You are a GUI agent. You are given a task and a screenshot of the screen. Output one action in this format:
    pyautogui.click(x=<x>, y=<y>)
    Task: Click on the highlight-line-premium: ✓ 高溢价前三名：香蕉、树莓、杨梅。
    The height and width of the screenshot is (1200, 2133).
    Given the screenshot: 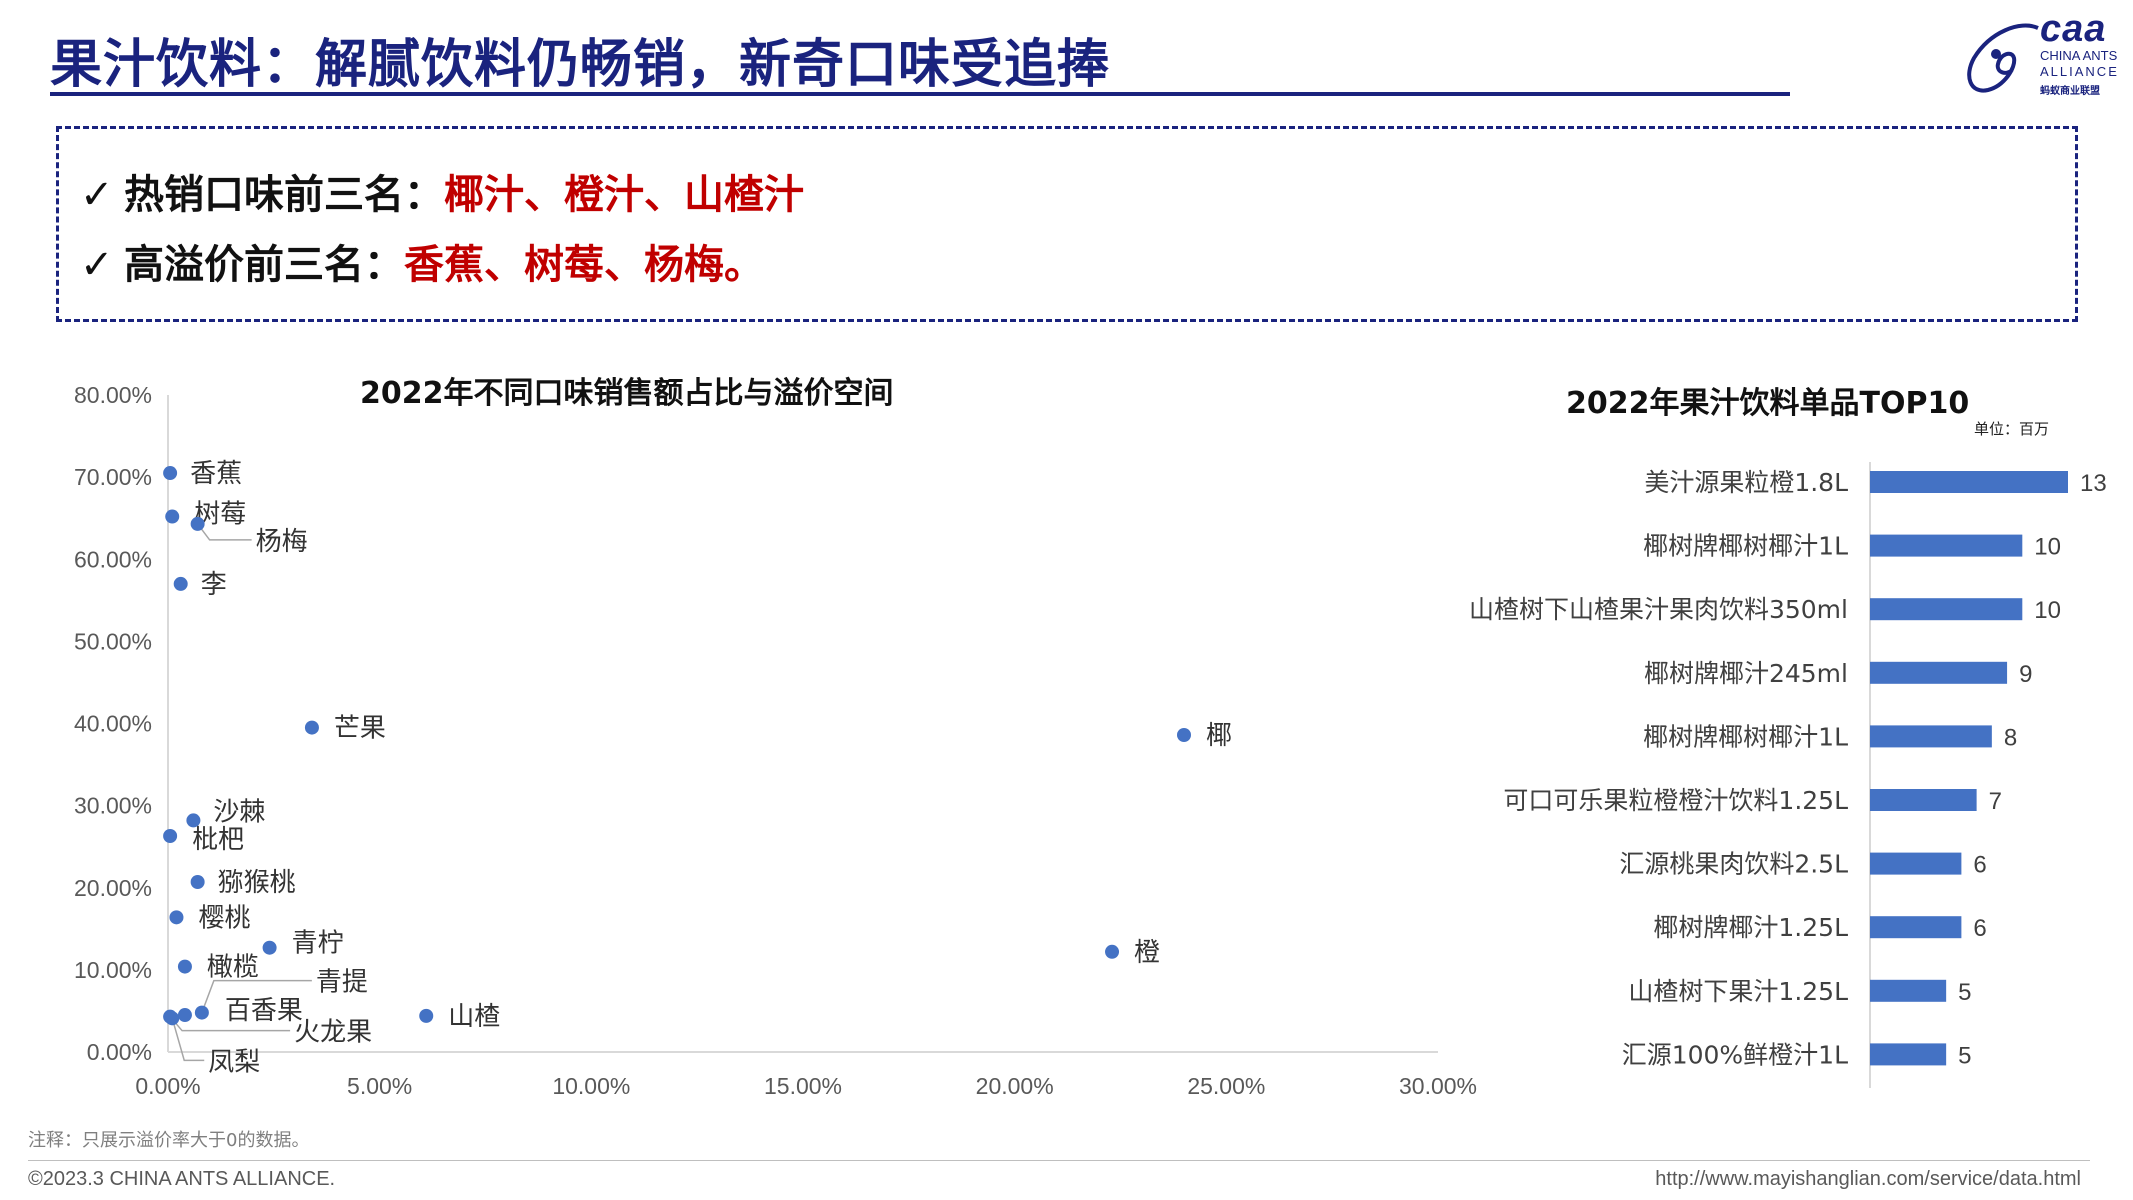 What is the action you would take?
    pyautogui.click(x=422, y=261)
    